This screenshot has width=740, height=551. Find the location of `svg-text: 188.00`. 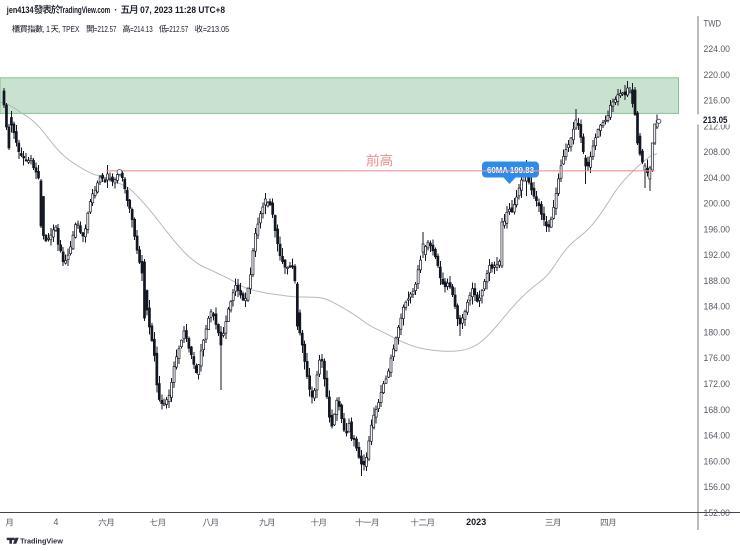

svg-text: 188.00 is located at coordinates (717, 281).